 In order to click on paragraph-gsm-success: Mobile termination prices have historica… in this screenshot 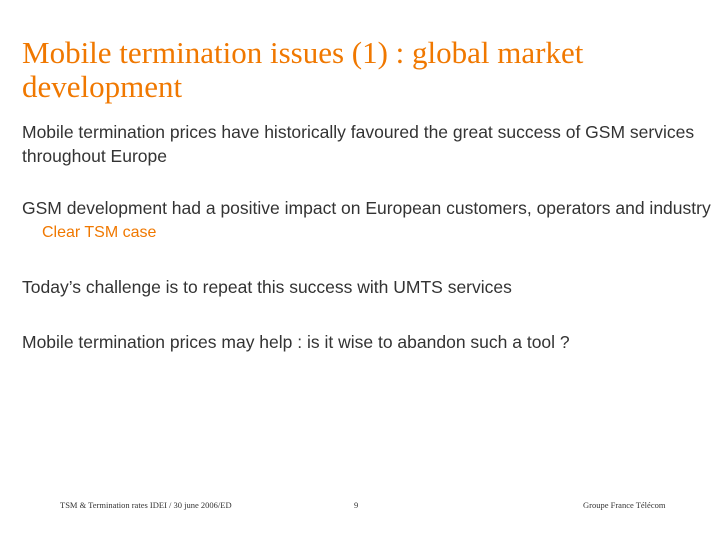, I will do `click(358, 144)`.